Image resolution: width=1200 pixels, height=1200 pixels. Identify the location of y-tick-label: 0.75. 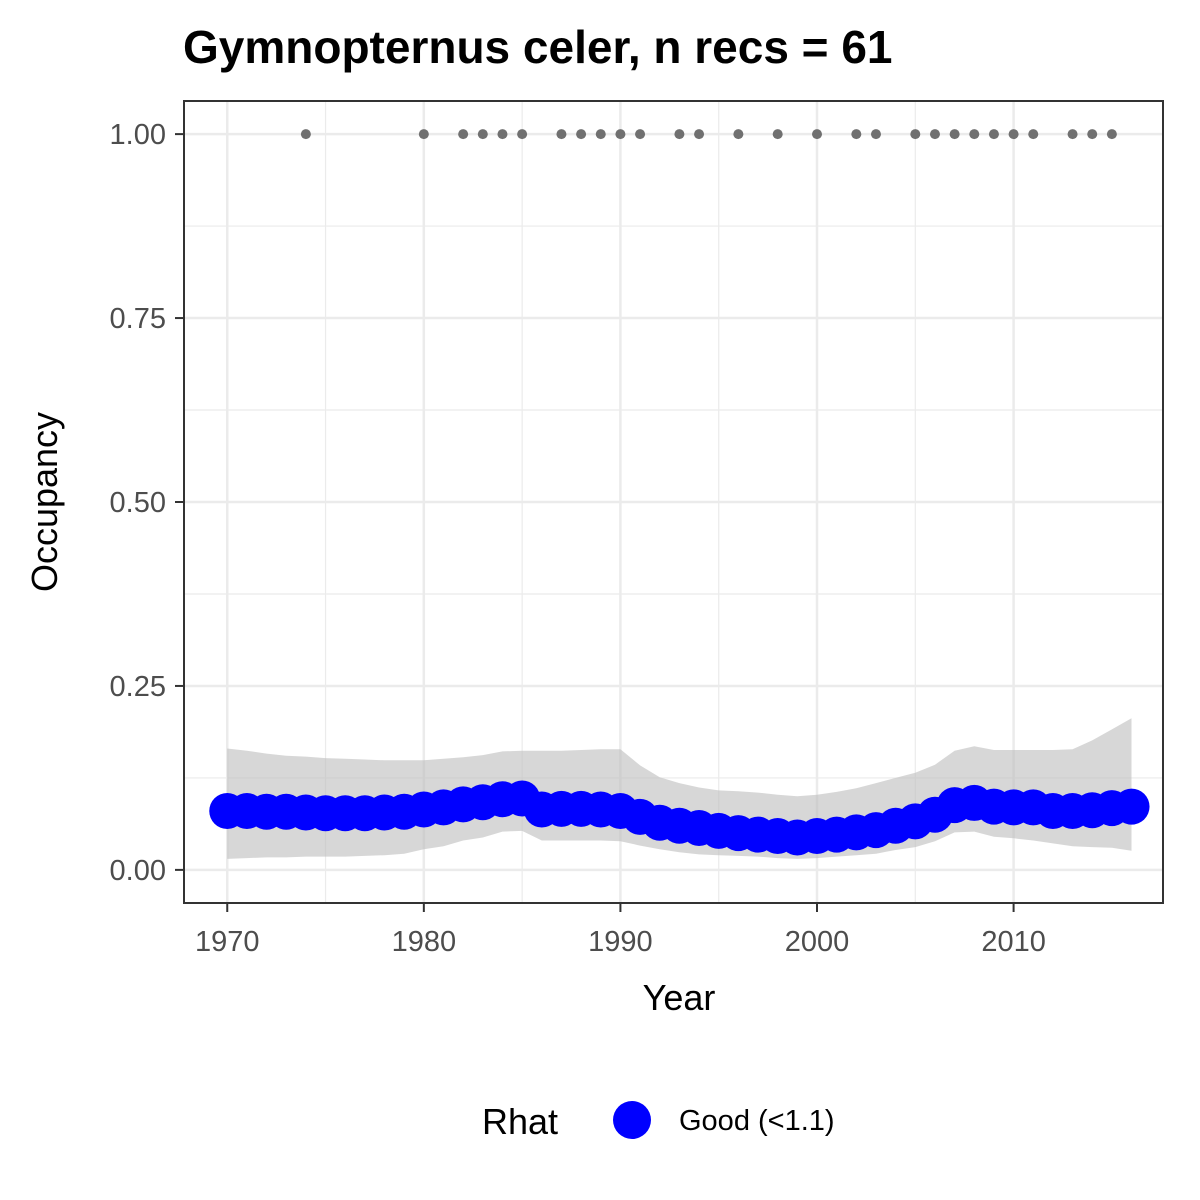
(138, 319).